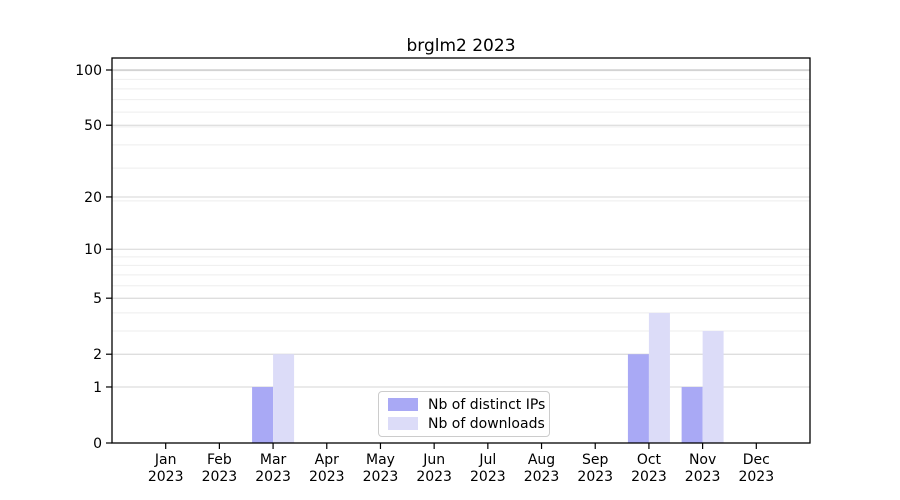 Image resolution: width=900 pixels, height=500 pixels. Describe the element at coordinates (403, 404) in the screenshot. I see `legend-swatch-distinct-ips` at that location.